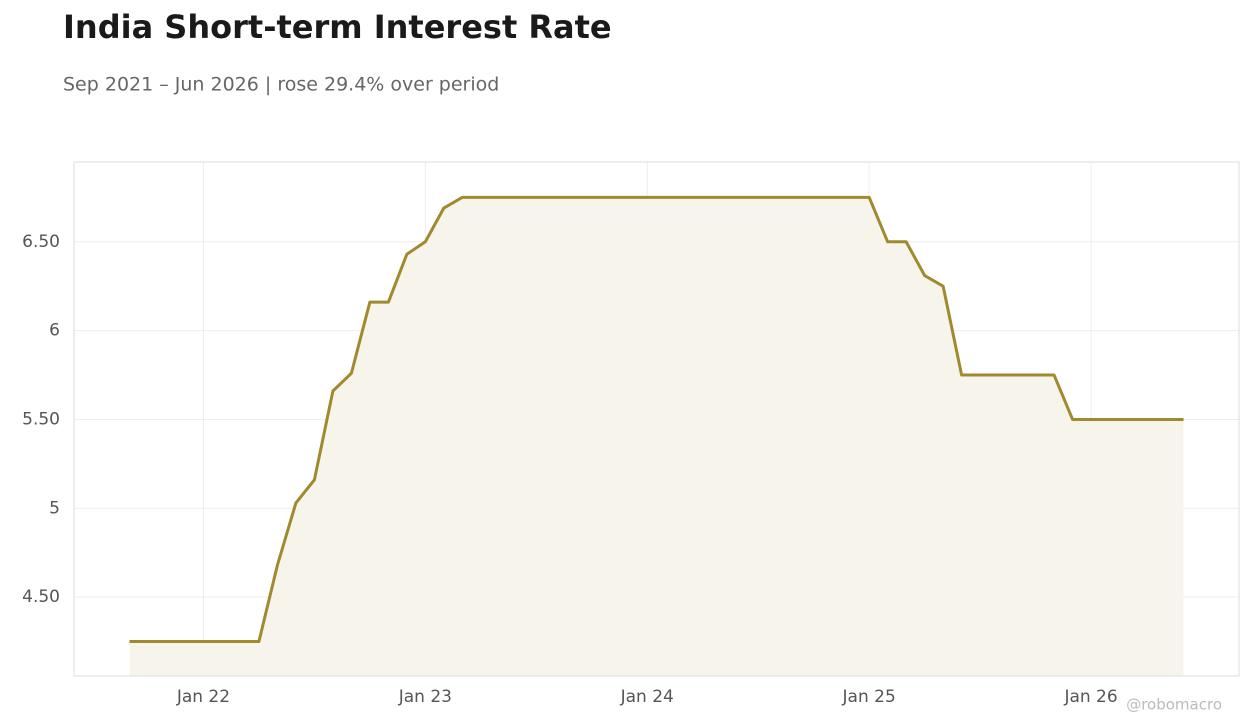  What do you see at coordinates (41, 419) in the screenshot?
I see `y-tick-label: 5.50` at bounding box center [41, 419].